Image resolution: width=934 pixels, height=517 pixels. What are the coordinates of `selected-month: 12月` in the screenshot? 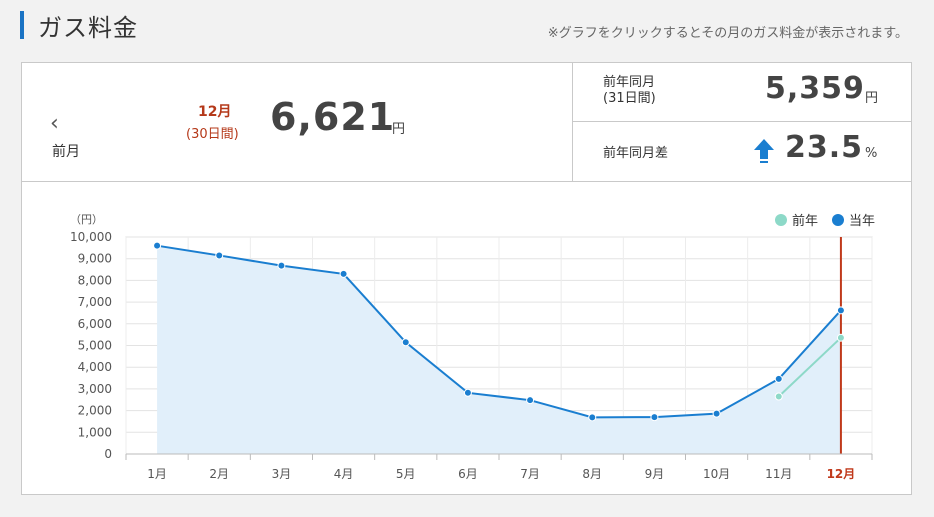 It's located at (215, 112).